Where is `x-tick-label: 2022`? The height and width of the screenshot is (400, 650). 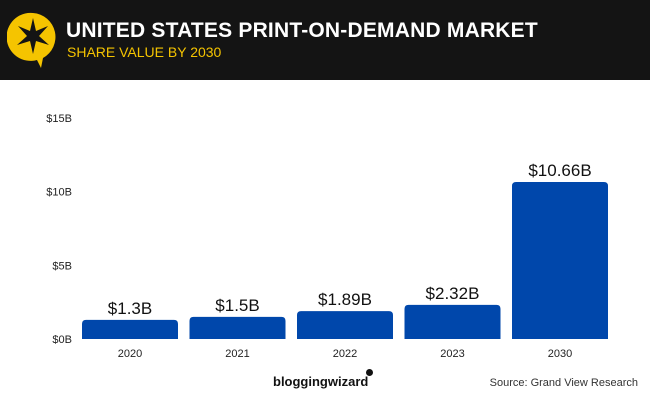
x-tick-label: 2022 is located at coordinates (345, 354).